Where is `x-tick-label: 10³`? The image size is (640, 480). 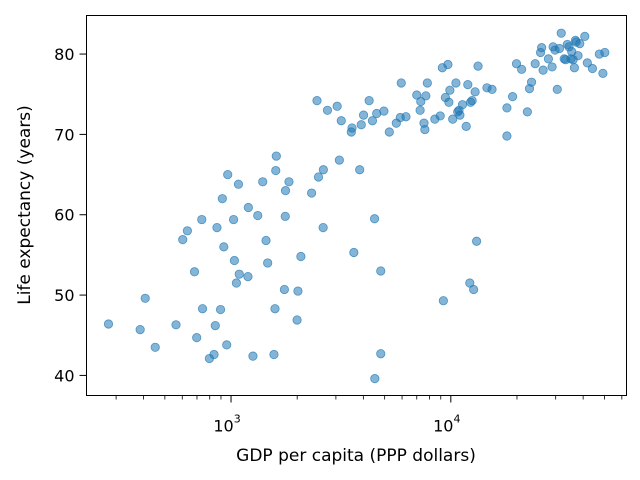 x-tick-label: 10³ is located at coordinates (226, 424).